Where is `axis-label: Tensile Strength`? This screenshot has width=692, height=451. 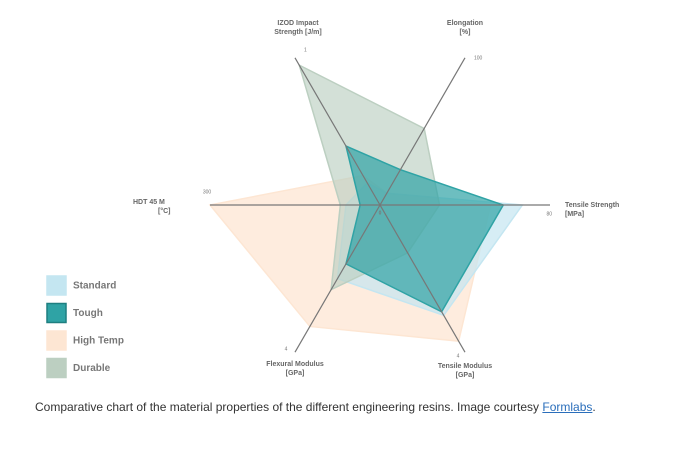
axis-label: Tensile Strength is located at coordinates (592, 205).